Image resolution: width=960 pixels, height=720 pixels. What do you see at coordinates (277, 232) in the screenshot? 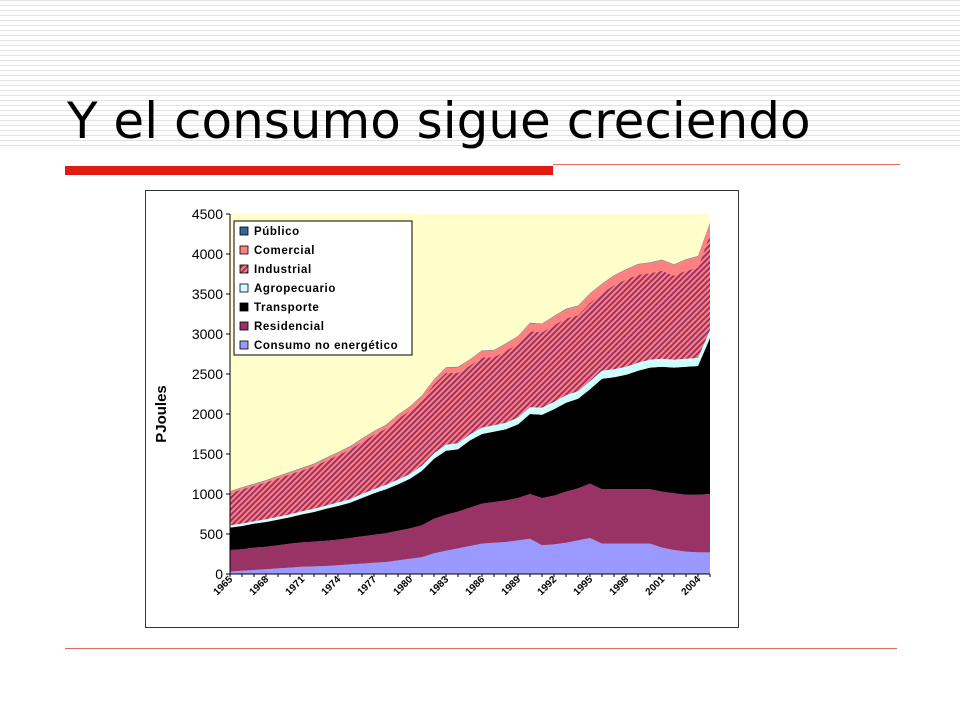
I see `legend-label-publico: Público` at bounding box center [277, 232].